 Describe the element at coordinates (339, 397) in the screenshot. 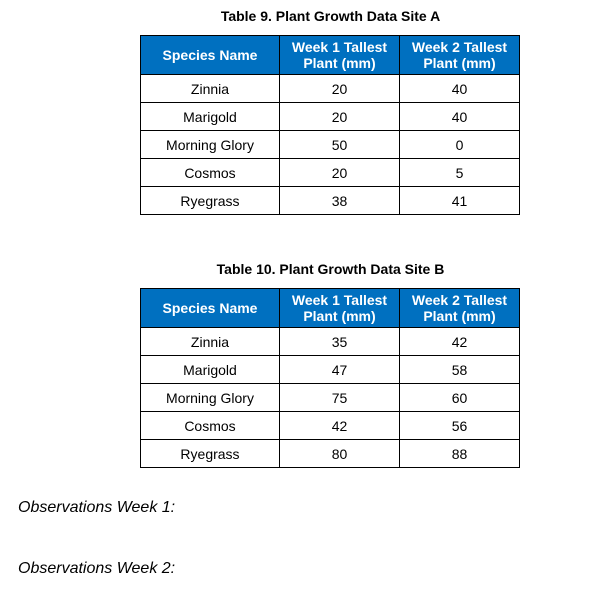

I see `week-1-value-cell: 75` at that location.